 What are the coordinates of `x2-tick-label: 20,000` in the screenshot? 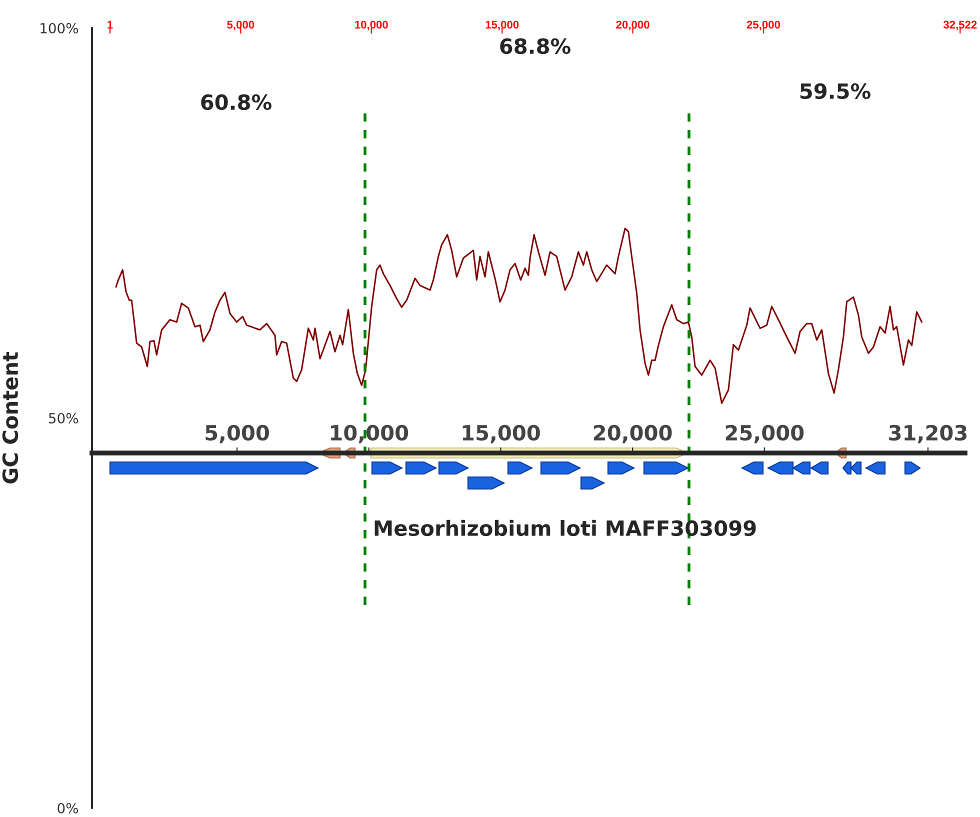 It's located at (633, 434).